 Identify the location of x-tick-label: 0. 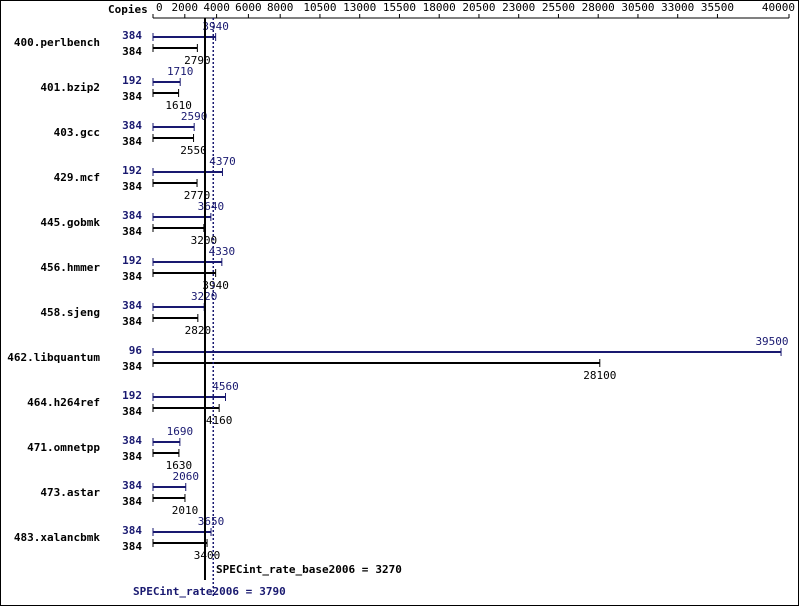
(159, 7).